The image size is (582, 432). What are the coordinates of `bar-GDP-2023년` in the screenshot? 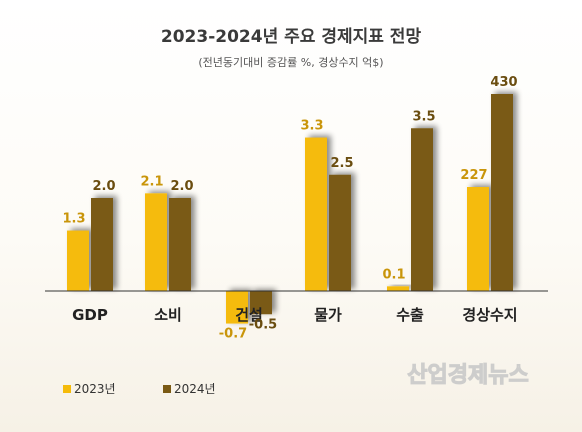 It's located at (78, 260).